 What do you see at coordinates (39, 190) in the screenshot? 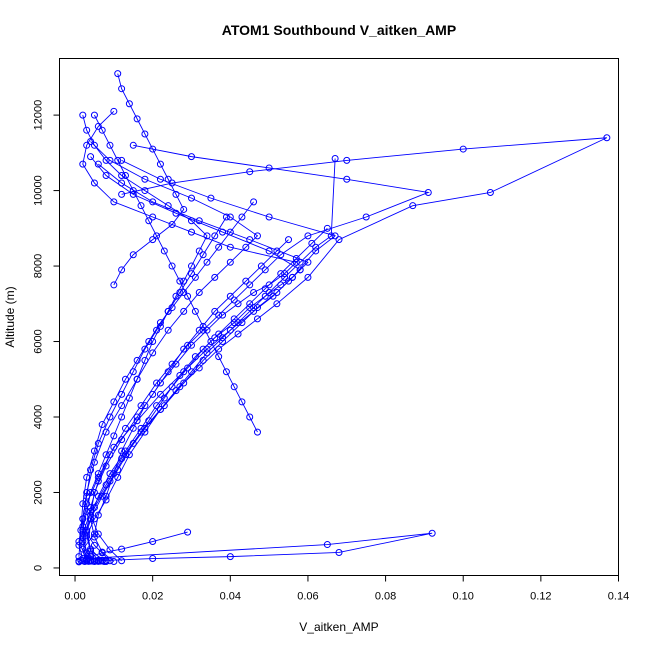
I see `y-tick-label: 10000` at bounding box center [39, 190].